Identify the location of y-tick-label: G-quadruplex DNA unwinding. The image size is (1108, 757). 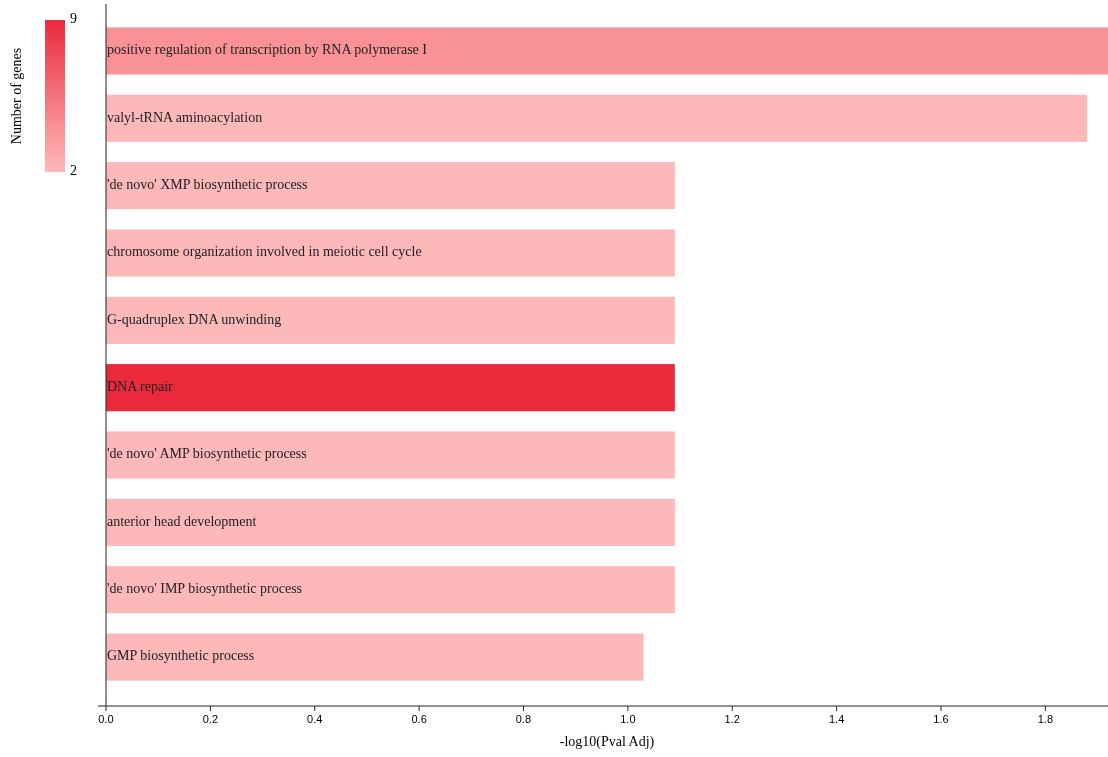
(194, 319).